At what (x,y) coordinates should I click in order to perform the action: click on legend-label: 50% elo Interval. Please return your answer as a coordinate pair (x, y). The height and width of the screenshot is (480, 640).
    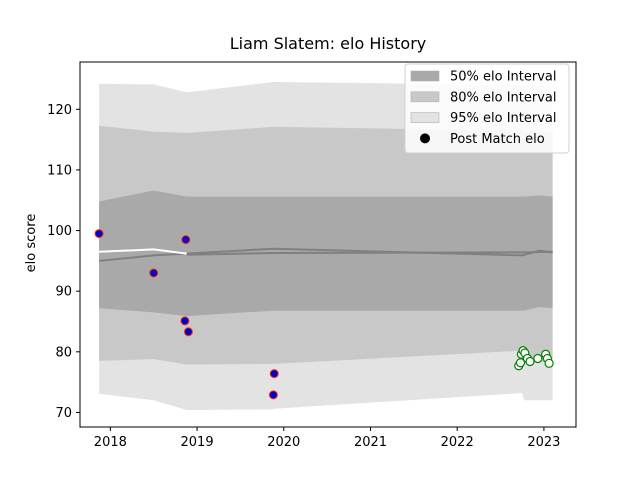
    Looking at the image, I should click on (503, 77).